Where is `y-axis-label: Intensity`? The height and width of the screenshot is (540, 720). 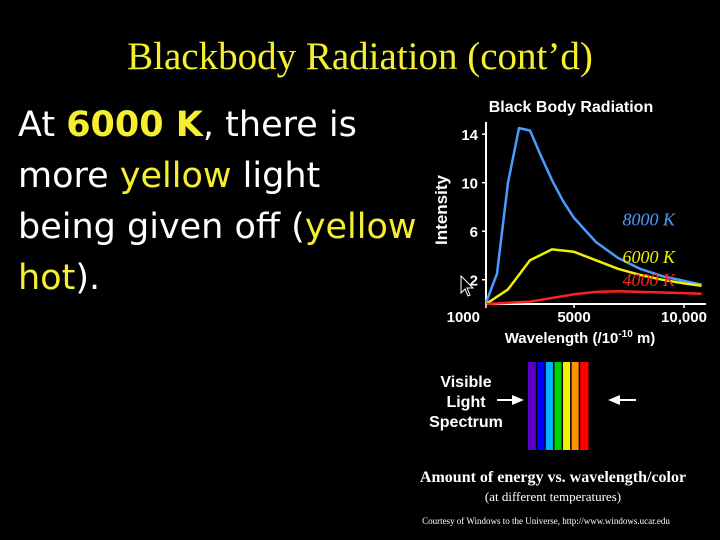
y-axis-label: Intensity is located at coordinates (441, 210).